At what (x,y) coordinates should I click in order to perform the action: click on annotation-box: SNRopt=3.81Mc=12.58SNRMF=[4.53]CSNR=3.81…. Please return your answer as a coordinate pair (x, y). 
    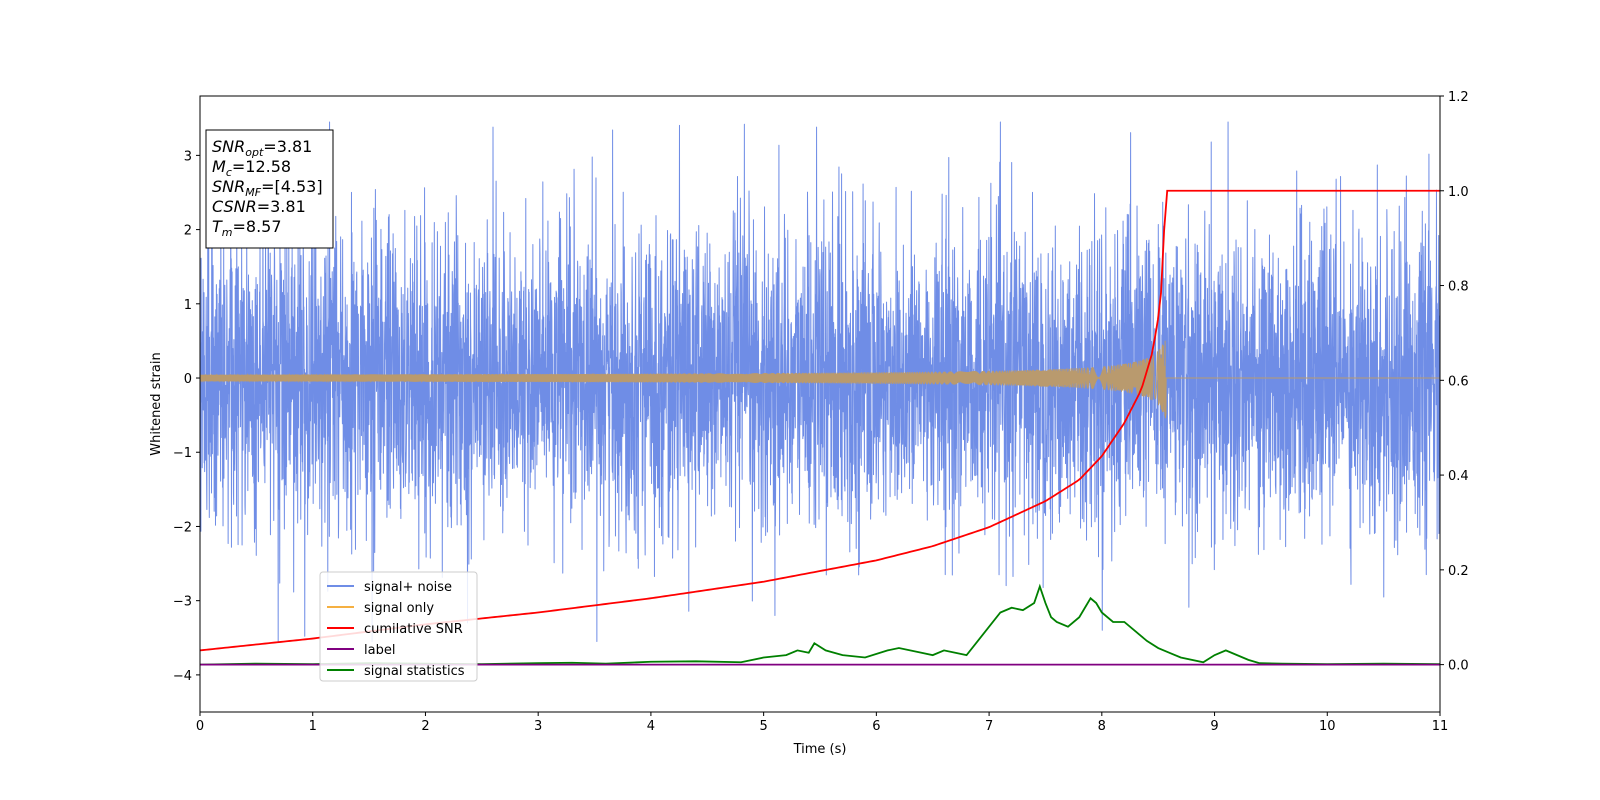
    Looking at the image, I should click on (269, 189).